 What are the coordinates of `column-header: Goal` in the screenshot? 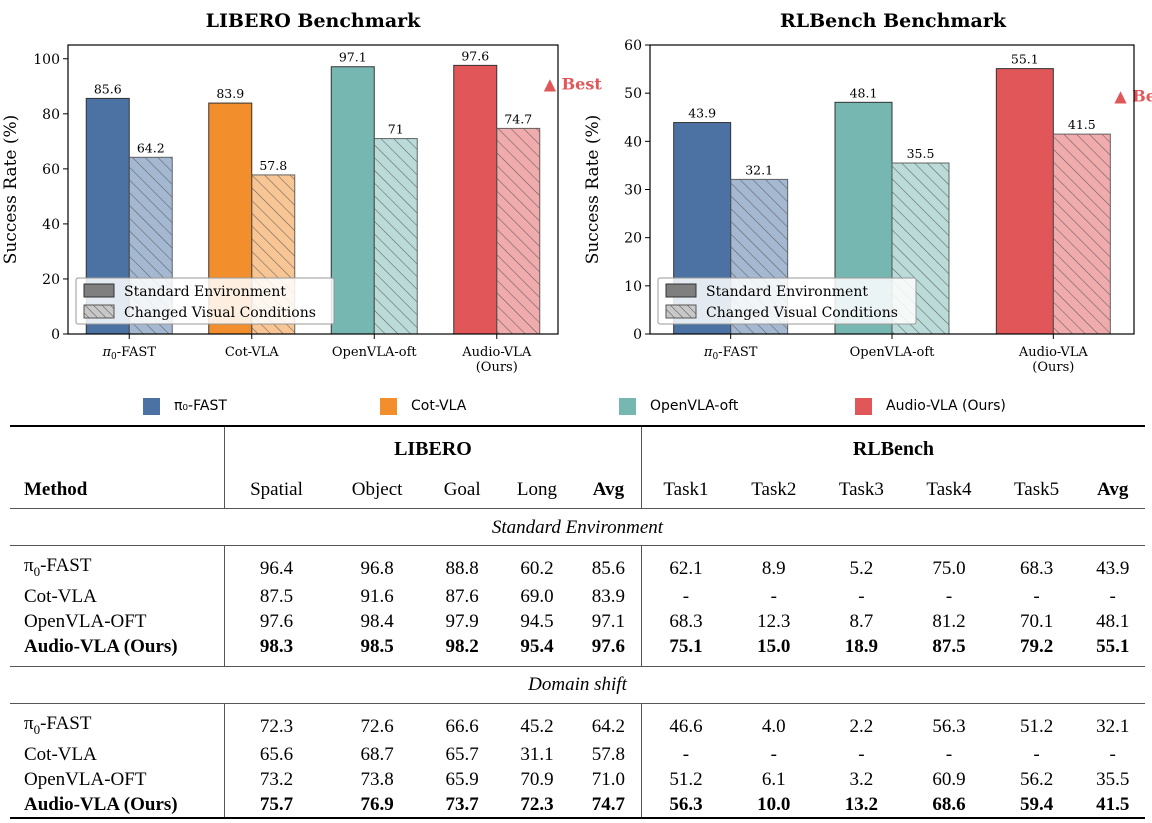 It's located at (462, 489).